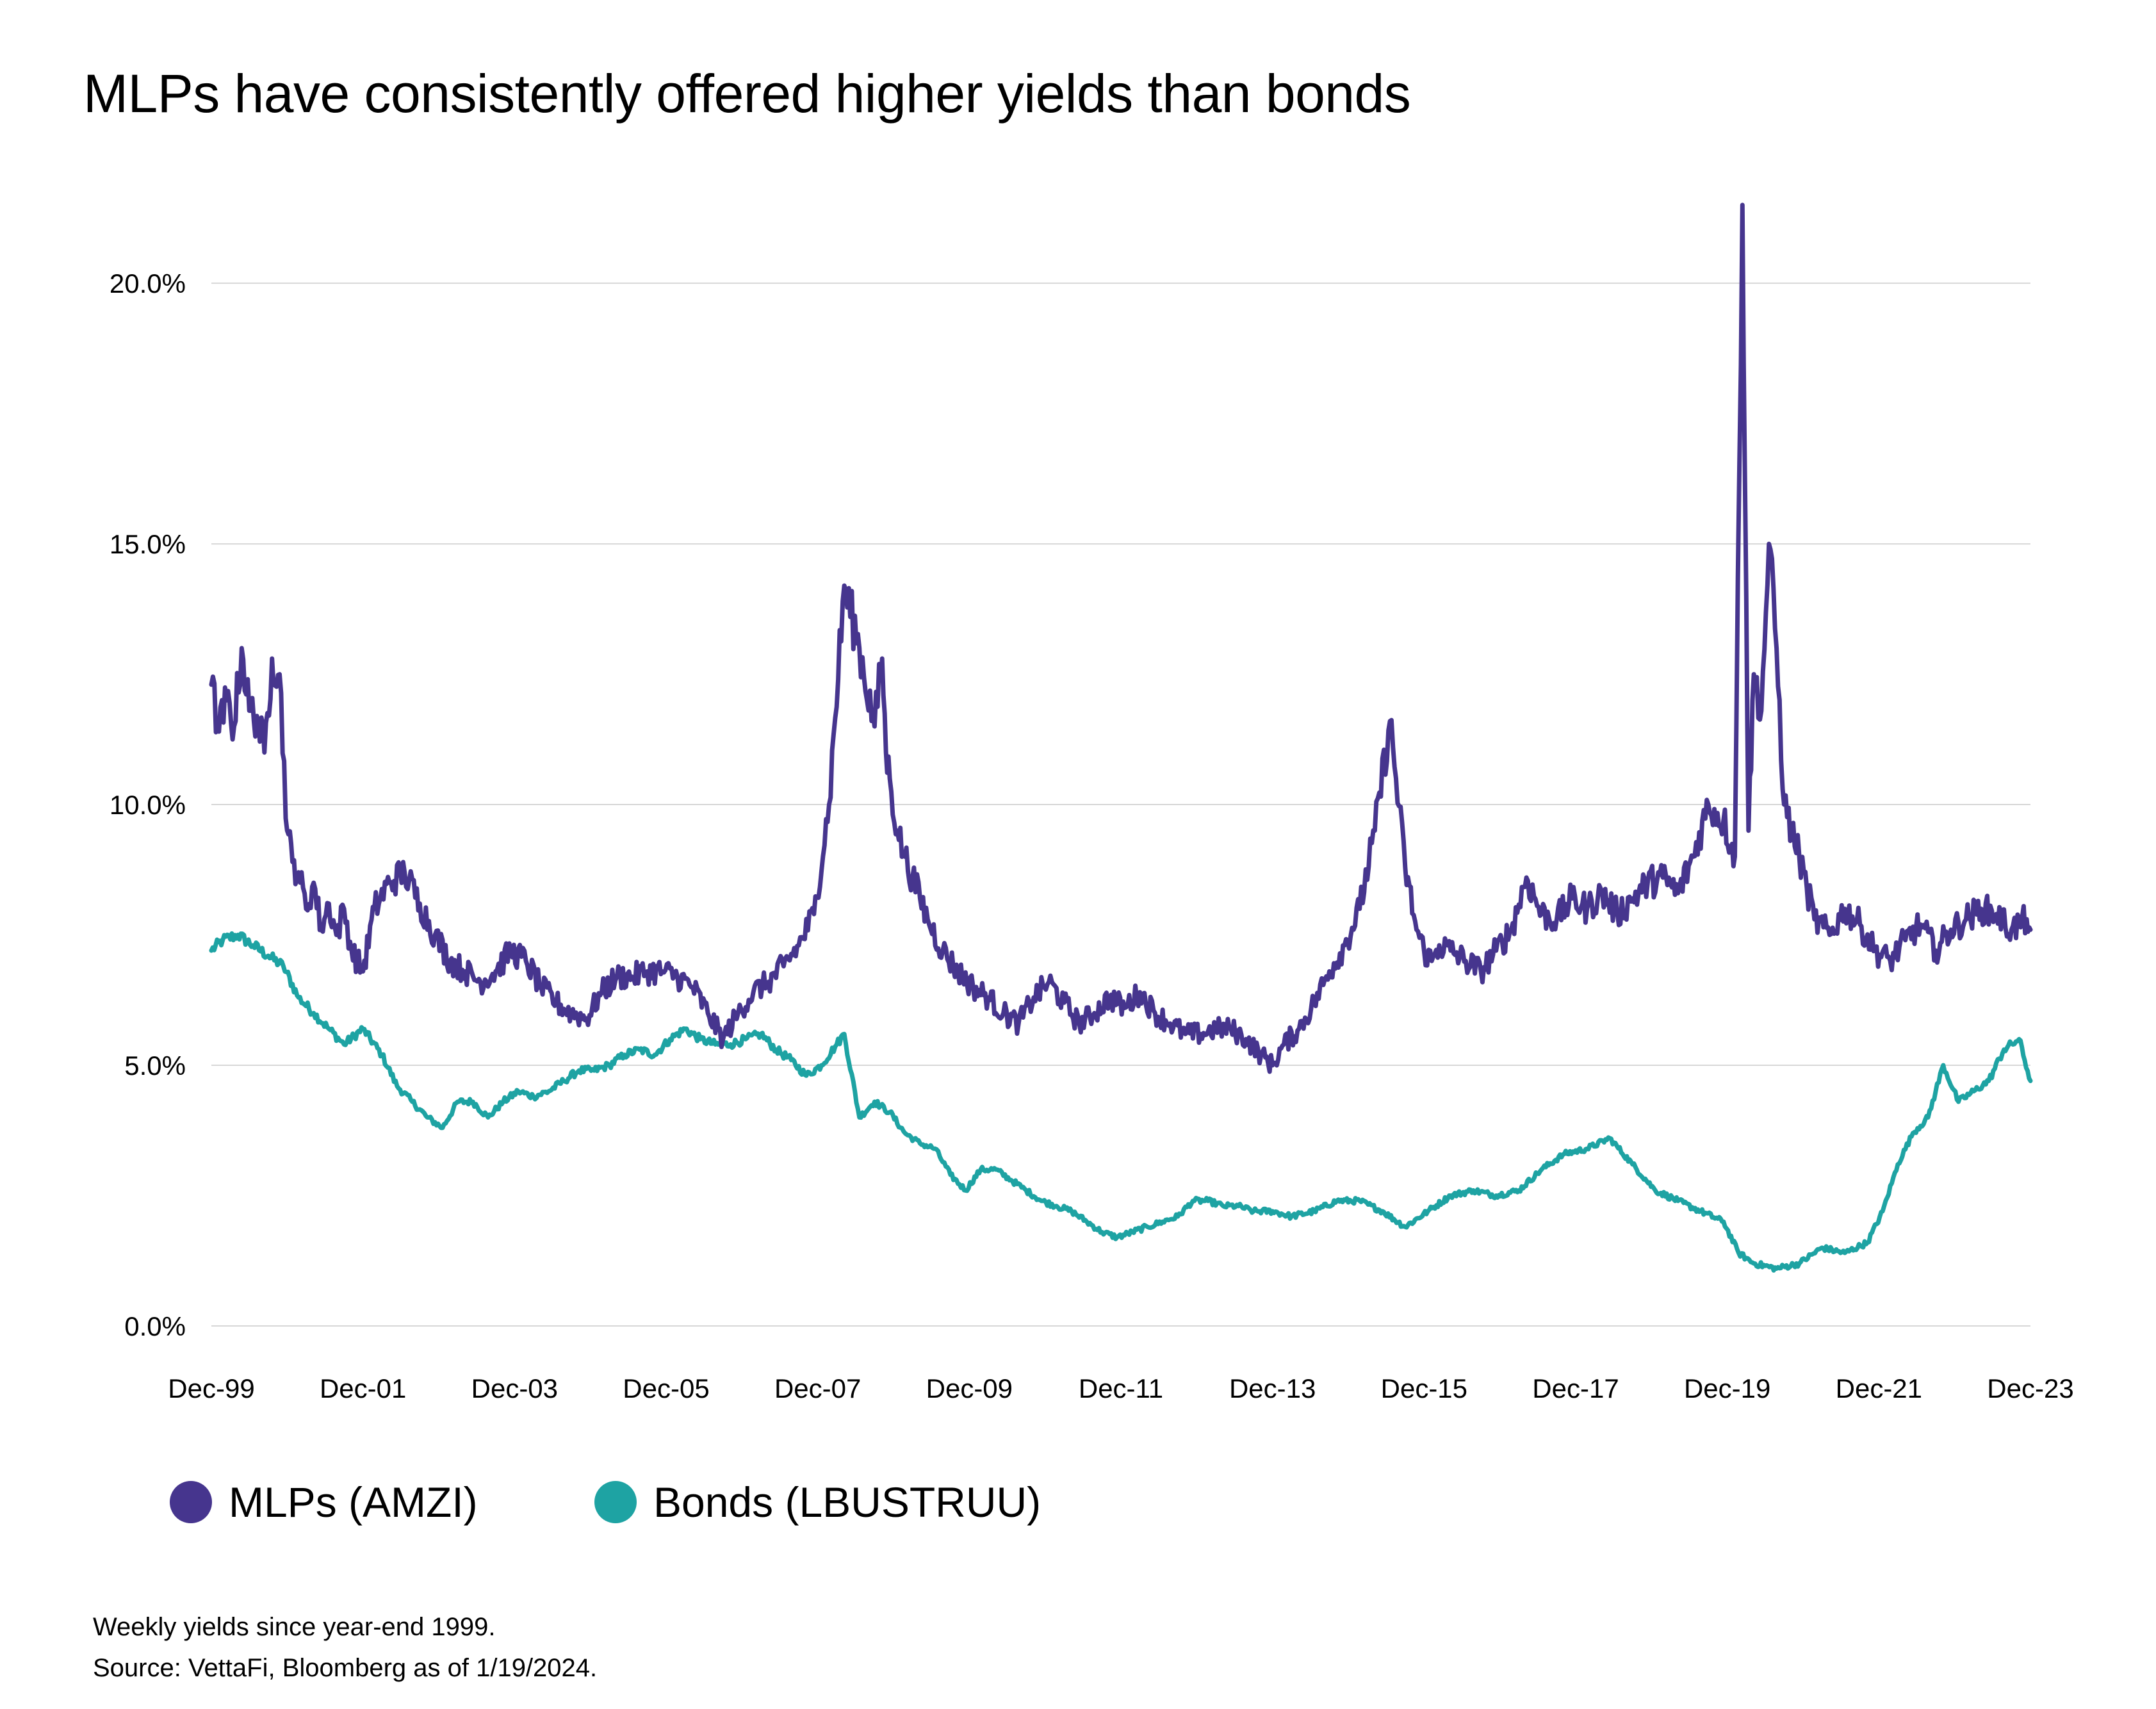  What do you see at coordinates (514, 1388) in the screenshot?
I see `x-tick-label: Dec-03` at bounding box center [514, 1388].